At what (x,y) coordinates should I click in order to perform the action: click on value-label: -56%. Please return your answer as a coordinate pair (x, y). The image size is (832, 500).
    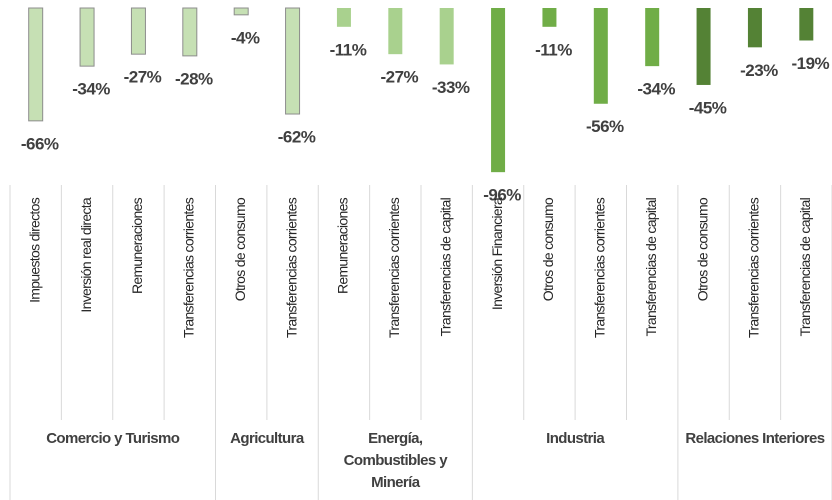
    Looking at the image, I should click on (605, 126).